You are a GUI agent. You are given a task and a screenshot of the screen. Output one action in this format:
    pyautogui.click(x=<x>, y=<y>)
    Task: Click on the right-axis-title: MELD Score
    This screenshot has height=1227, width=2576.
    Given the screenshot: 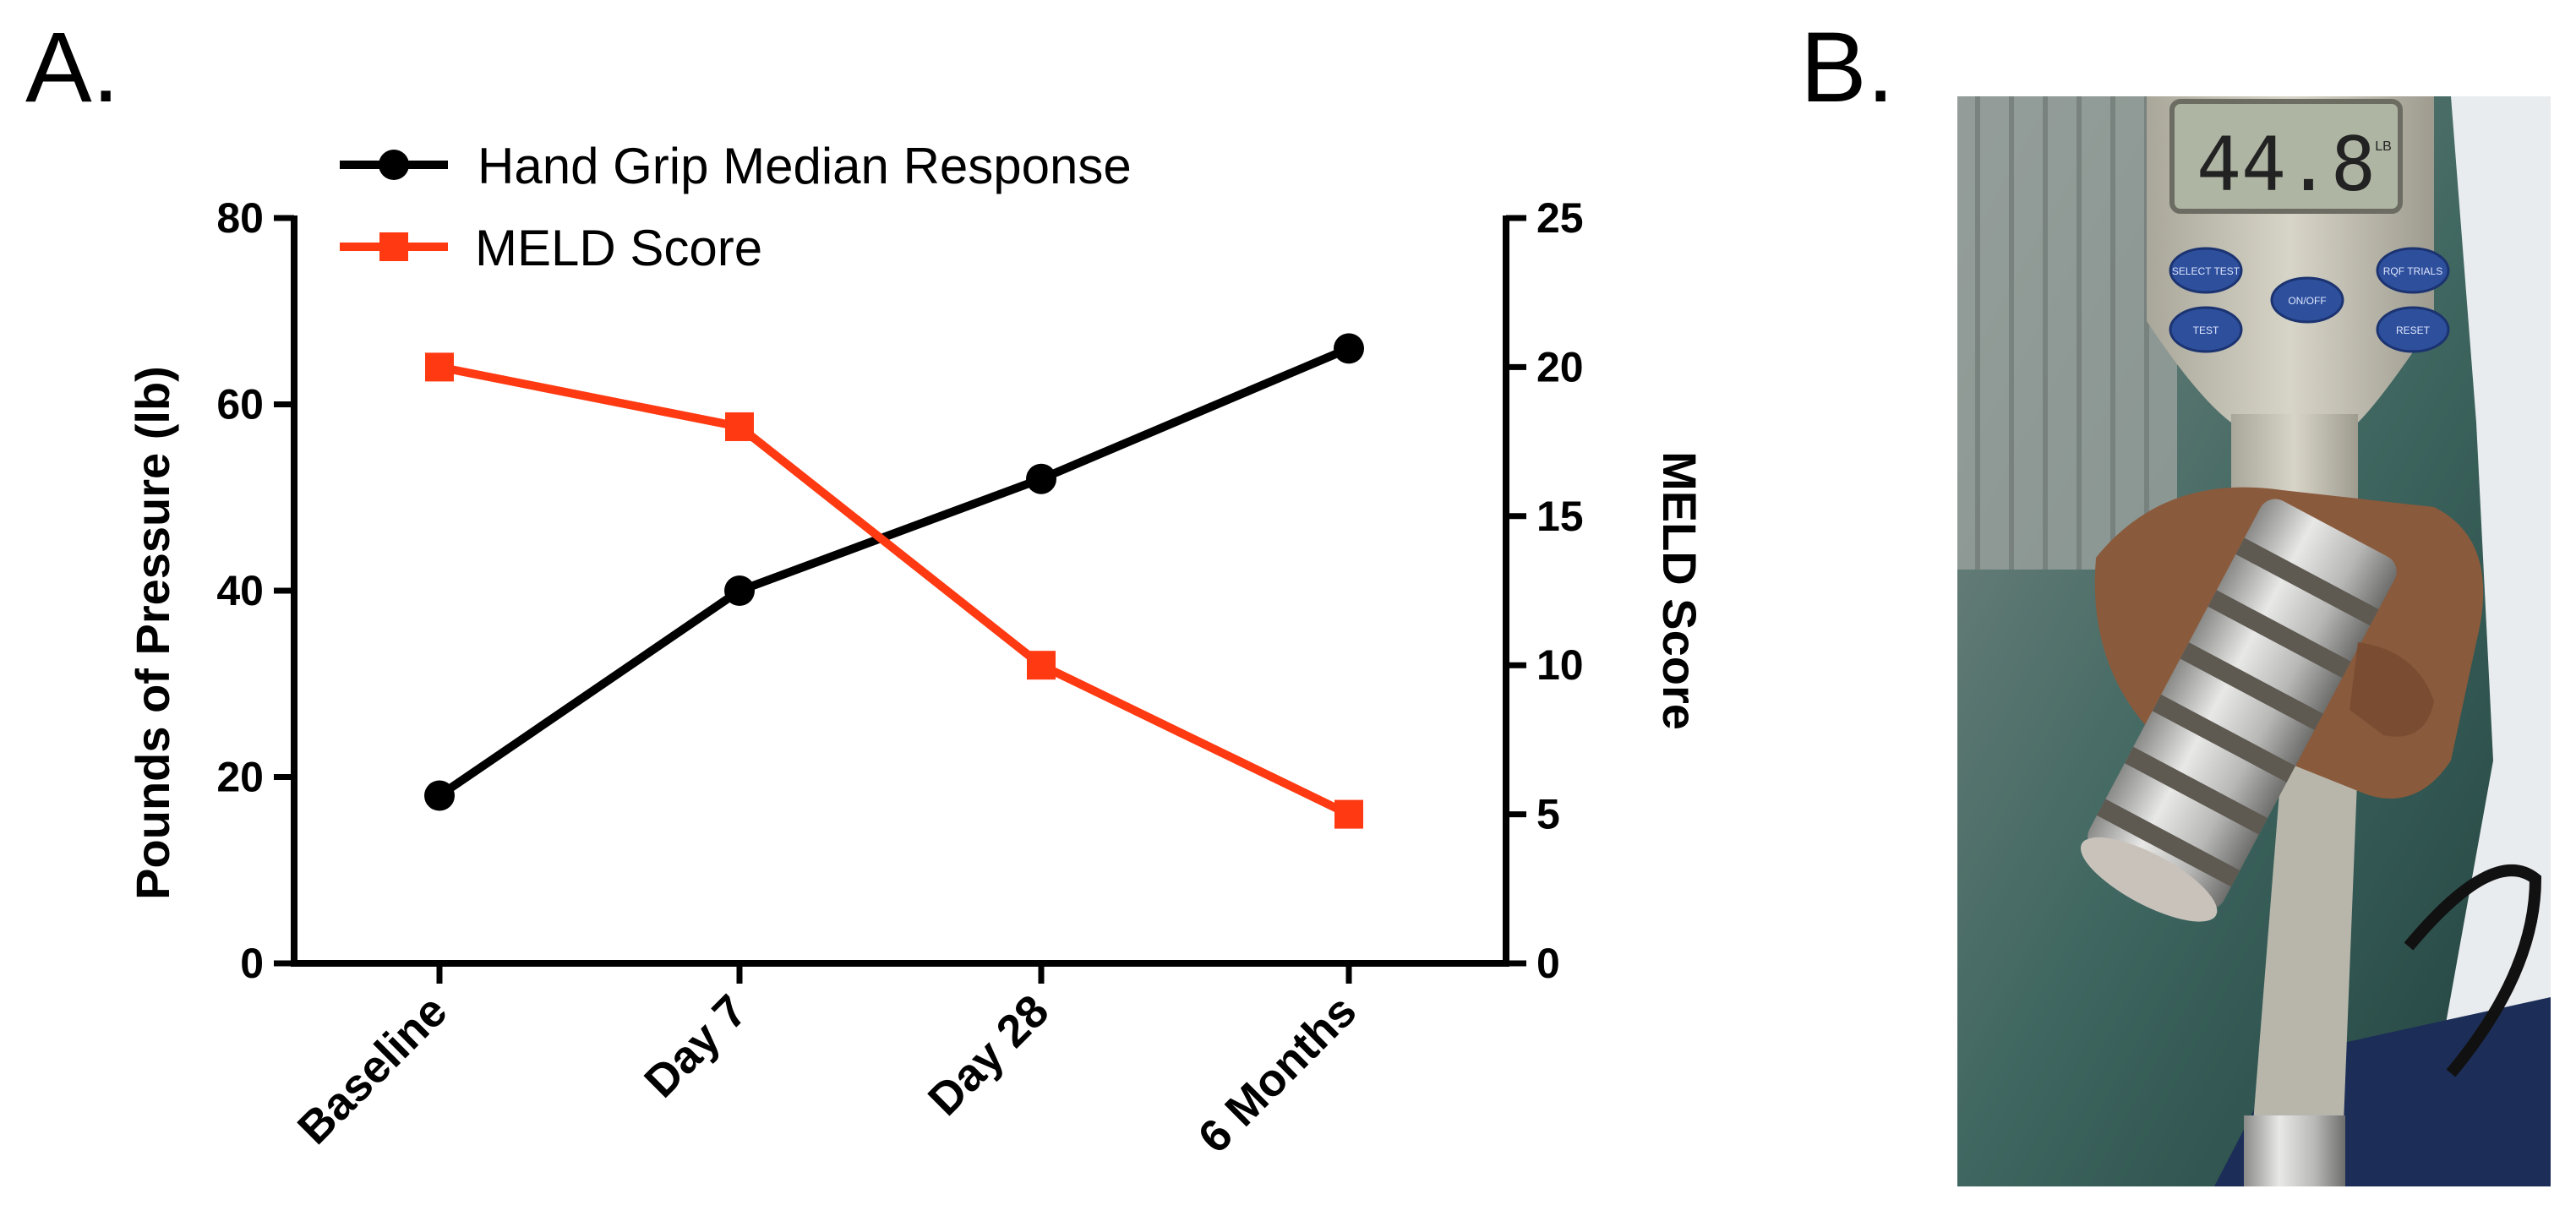 What is the action you would take?
    pyautogui.click(x=1679, y=590)
    